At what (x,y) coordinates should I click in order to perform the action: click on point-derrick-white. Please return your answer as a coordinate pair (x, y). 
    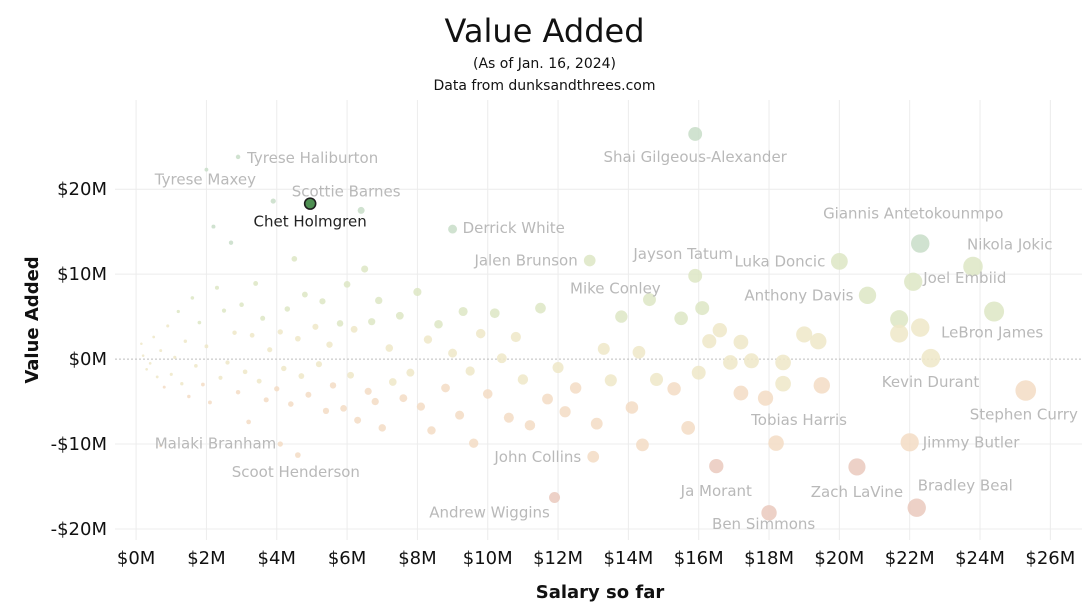
    Looking at the image, I should click on (453, 229).